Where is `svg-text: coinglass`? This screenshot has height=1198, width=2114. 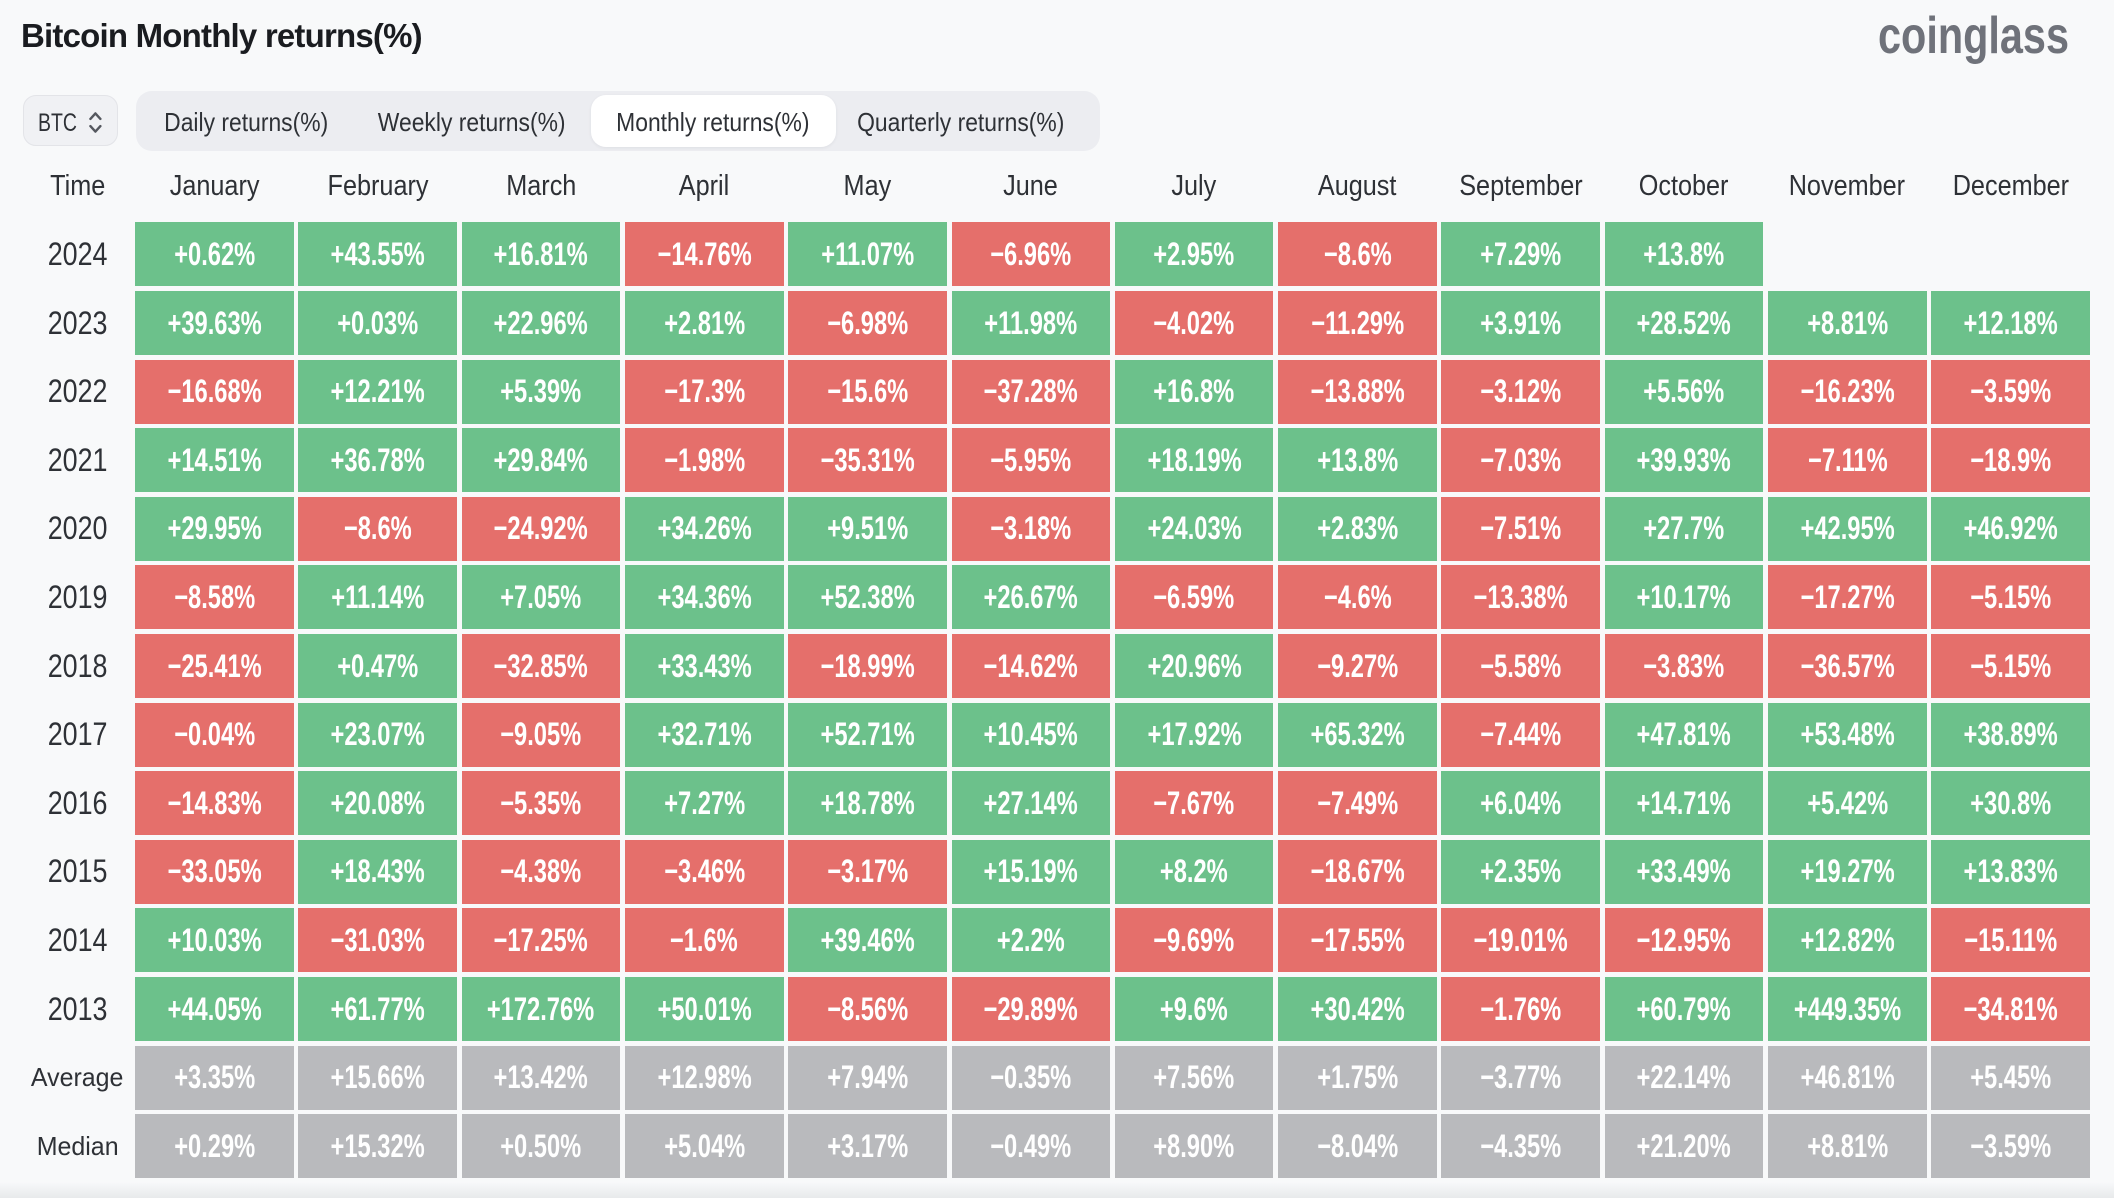 svg-text: coinglass is located at coordinates (1973, 36).